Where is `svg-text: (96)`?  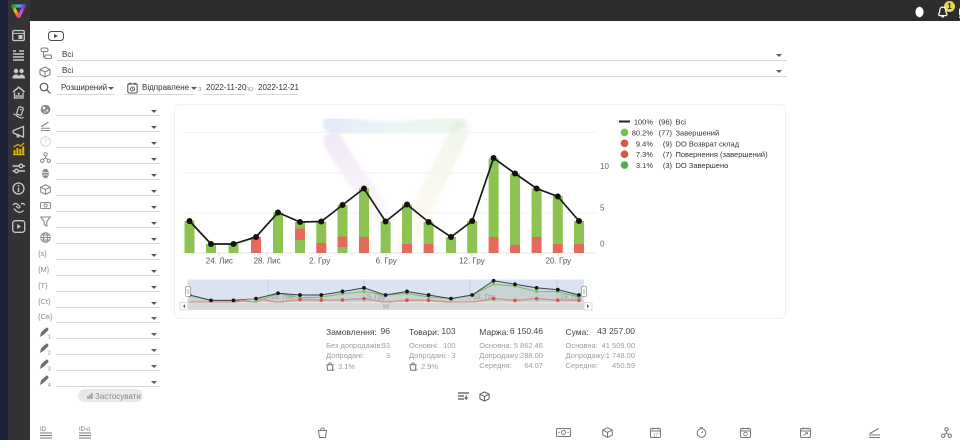 svg-text: (96) is located at coordinates (666, 122).